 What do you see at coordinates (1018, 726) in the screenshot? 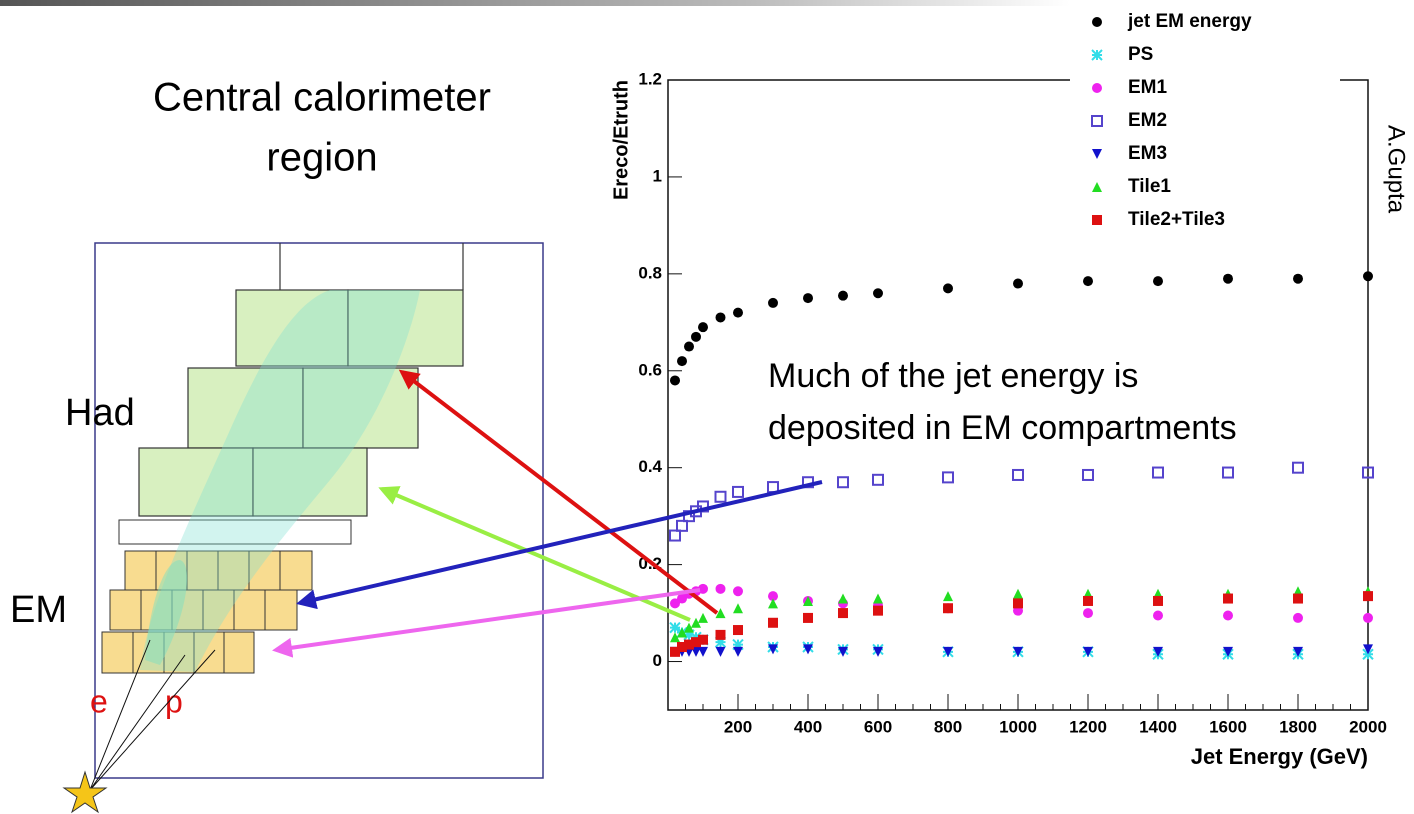
I see `x-tick-label: 1000` at bounding box center [1018, 726].